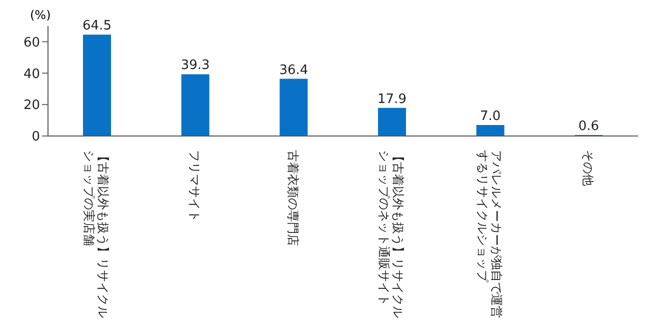 The height and width of the screenshot is (330, 650). I want to click on y-tick-label: 60, so click(31, 42).